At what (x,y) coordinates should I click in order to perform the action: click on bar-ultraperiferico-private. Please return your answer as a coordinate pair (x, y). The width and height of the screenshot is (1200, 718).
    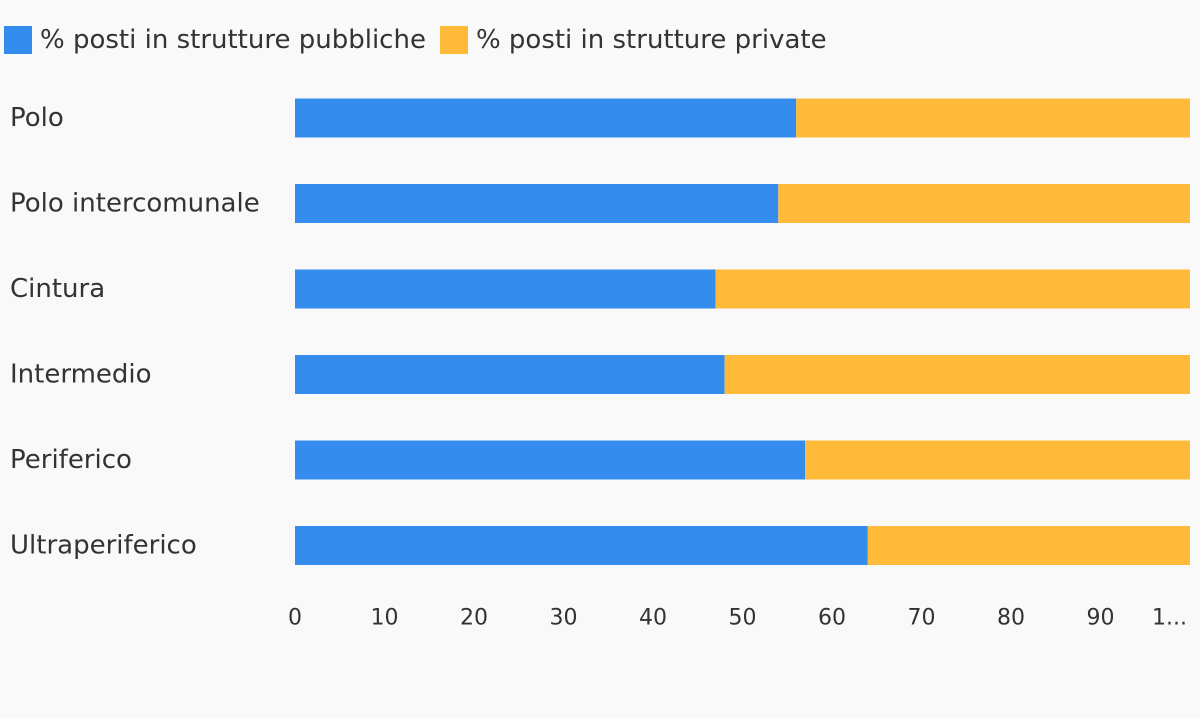
    Looking at the image, I should click on (1028, 545).